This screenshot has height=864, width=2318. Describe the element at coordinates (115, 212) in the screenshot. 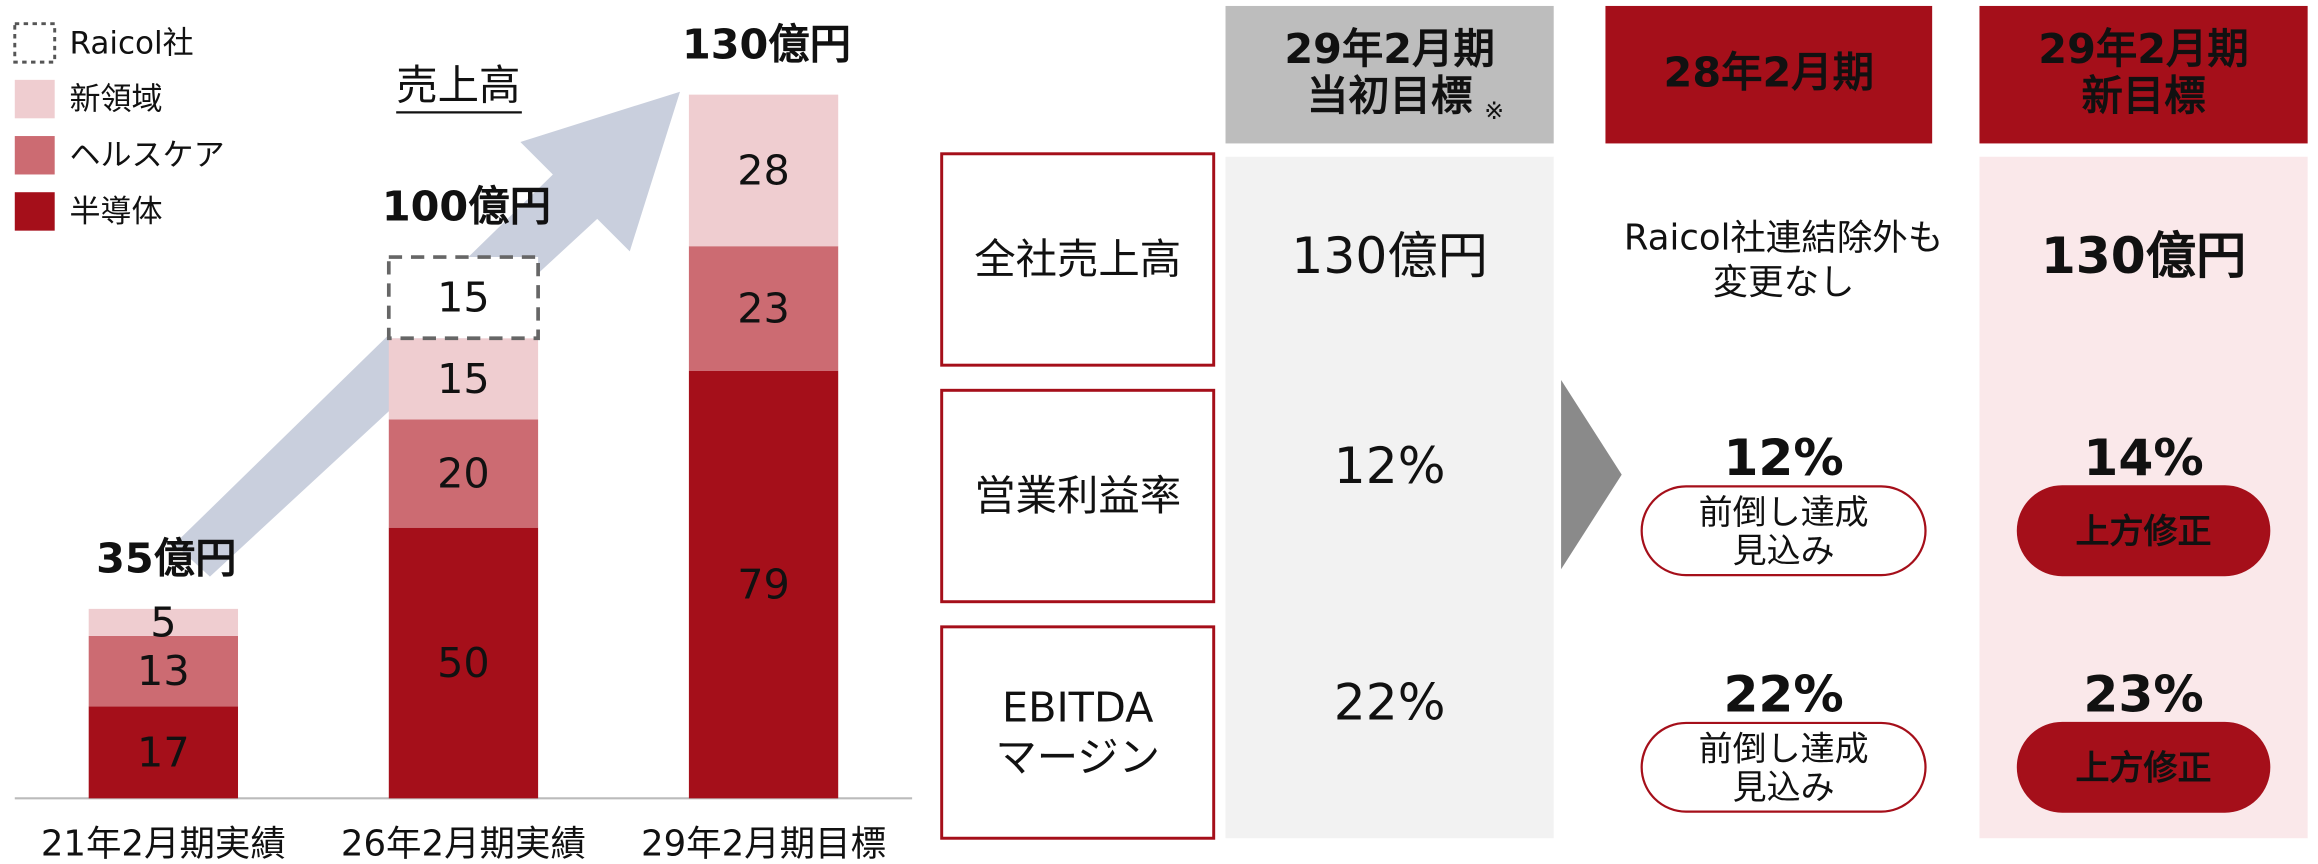

I see `legend-label: 半導体` at that location.